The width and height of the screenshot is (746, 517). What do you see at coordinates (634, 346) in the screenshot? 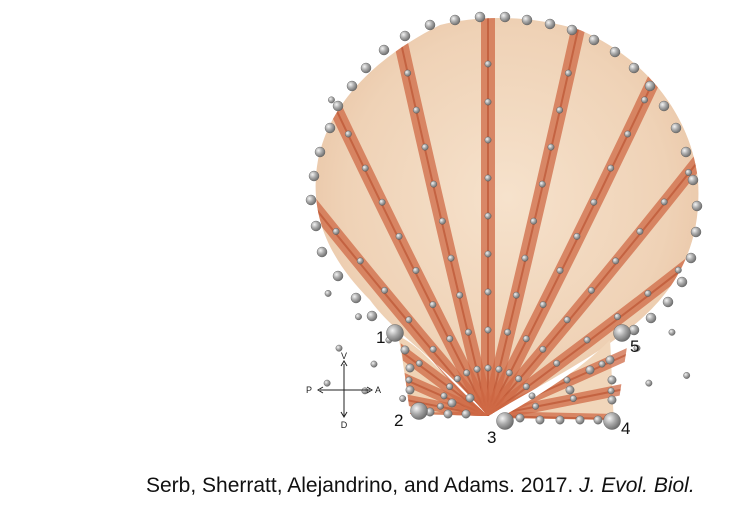
I see `landmark-label-5: 5` at bounding box center [634, 346].